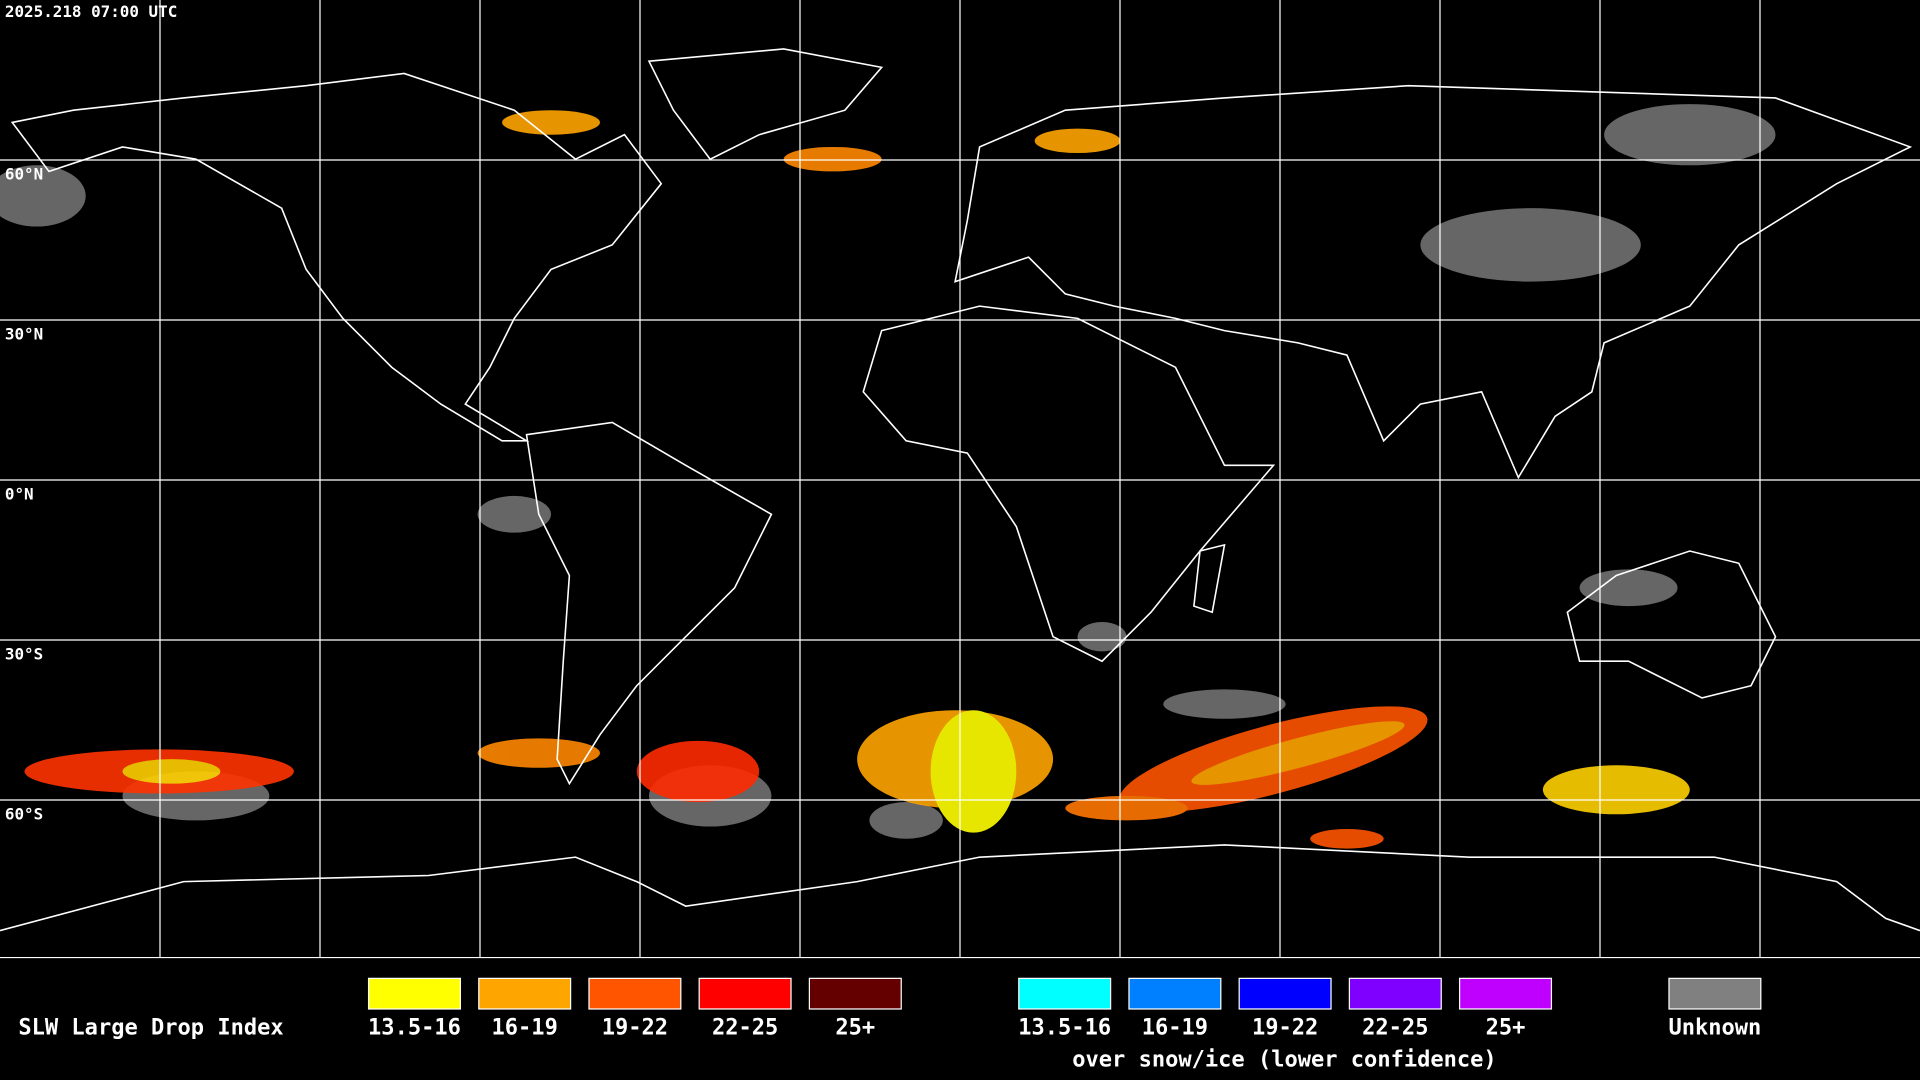  Describe the element at coordinates (24, 654) in the screenshot. I see `latitude-label: 30°S` at that location.